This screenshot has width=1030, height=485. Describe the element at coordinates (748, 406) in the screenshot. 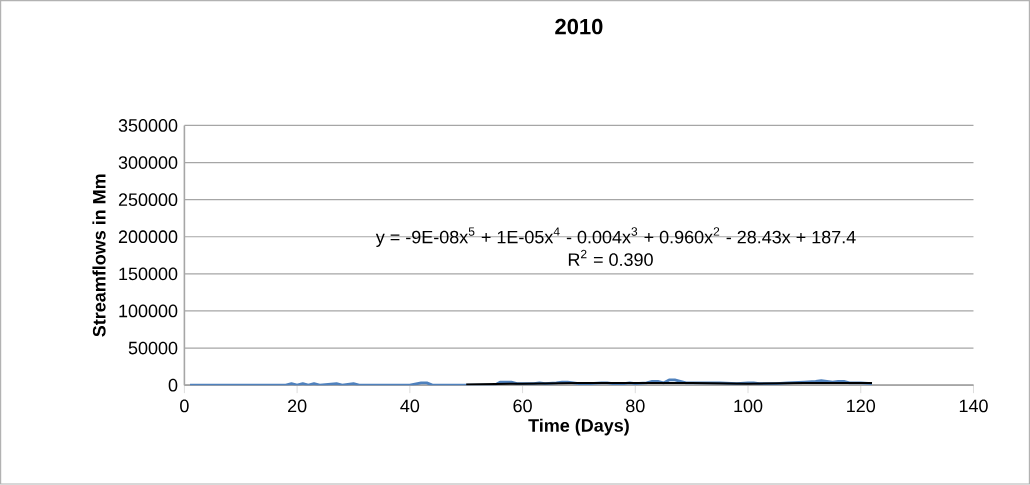

I see `x-tick-label: 100` at that location.